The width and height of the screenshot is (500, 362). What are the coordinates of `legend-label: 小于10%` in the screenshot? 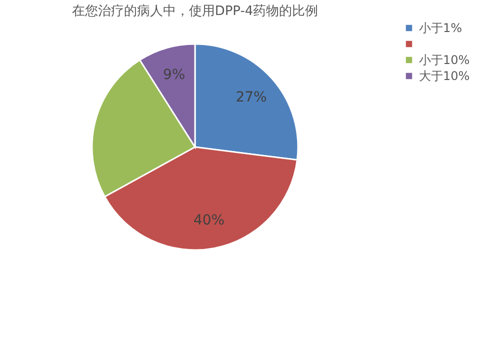 It's located at (444, 60).